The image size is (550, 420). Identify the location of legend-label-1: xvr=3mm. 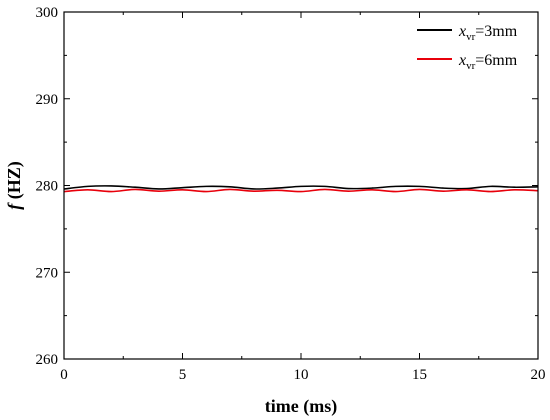
(488, 33).